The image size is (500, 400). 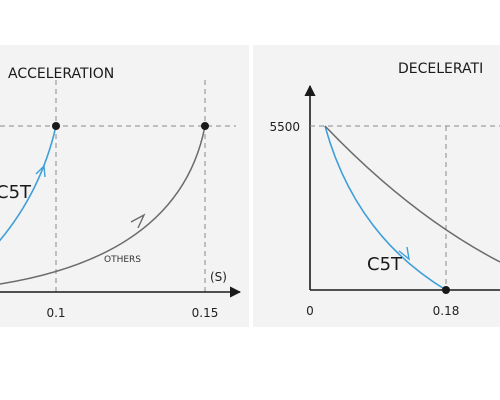 What do you see at coordinates (205, 126) in the screenshot?
I see `acceleration-point-others` at bounding box center [205, 126].